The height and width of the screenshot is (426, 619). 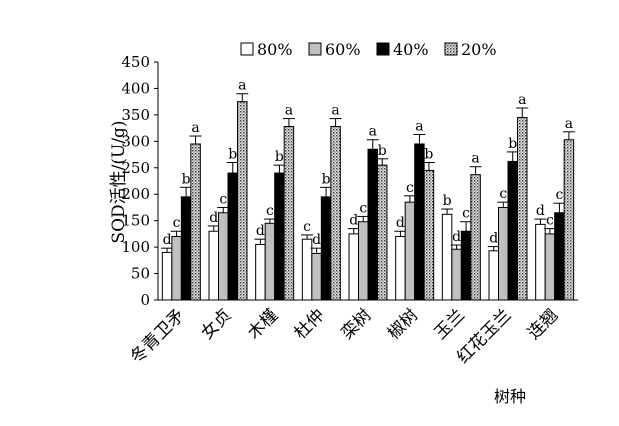 I want to click on y-tick-label: 450, so click(x=135, y=62).